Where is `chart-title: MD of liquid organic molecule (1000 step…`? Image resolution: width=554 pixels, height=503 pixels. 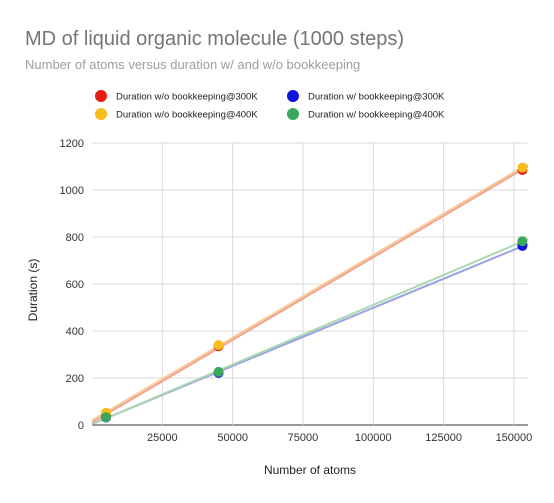
chart-title: MD of liquid organic molecule (1000 step… is located at coordinates (214, 39).